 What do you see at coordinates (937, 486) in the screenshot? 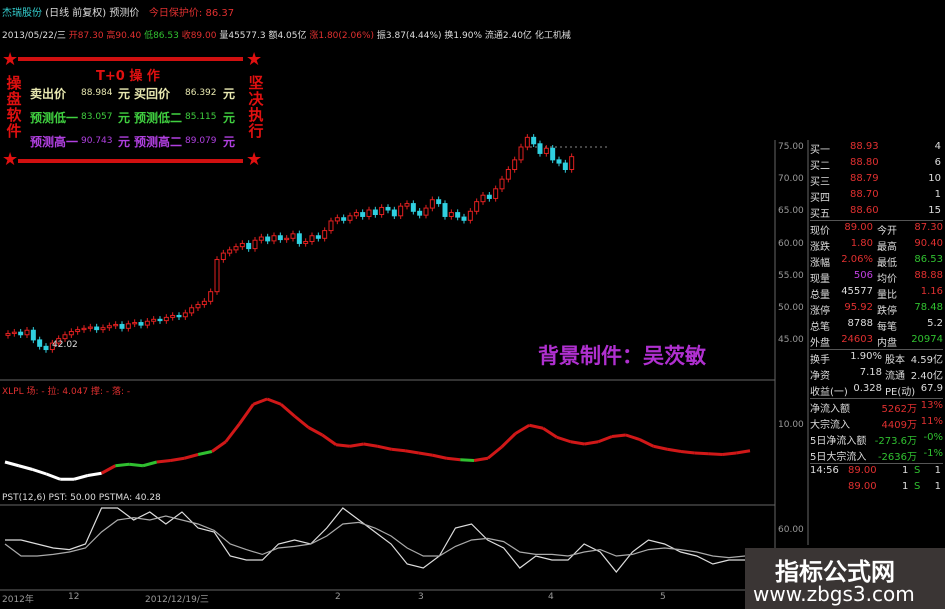
I see `tick-count: 1` at bounding box center [937, 486].